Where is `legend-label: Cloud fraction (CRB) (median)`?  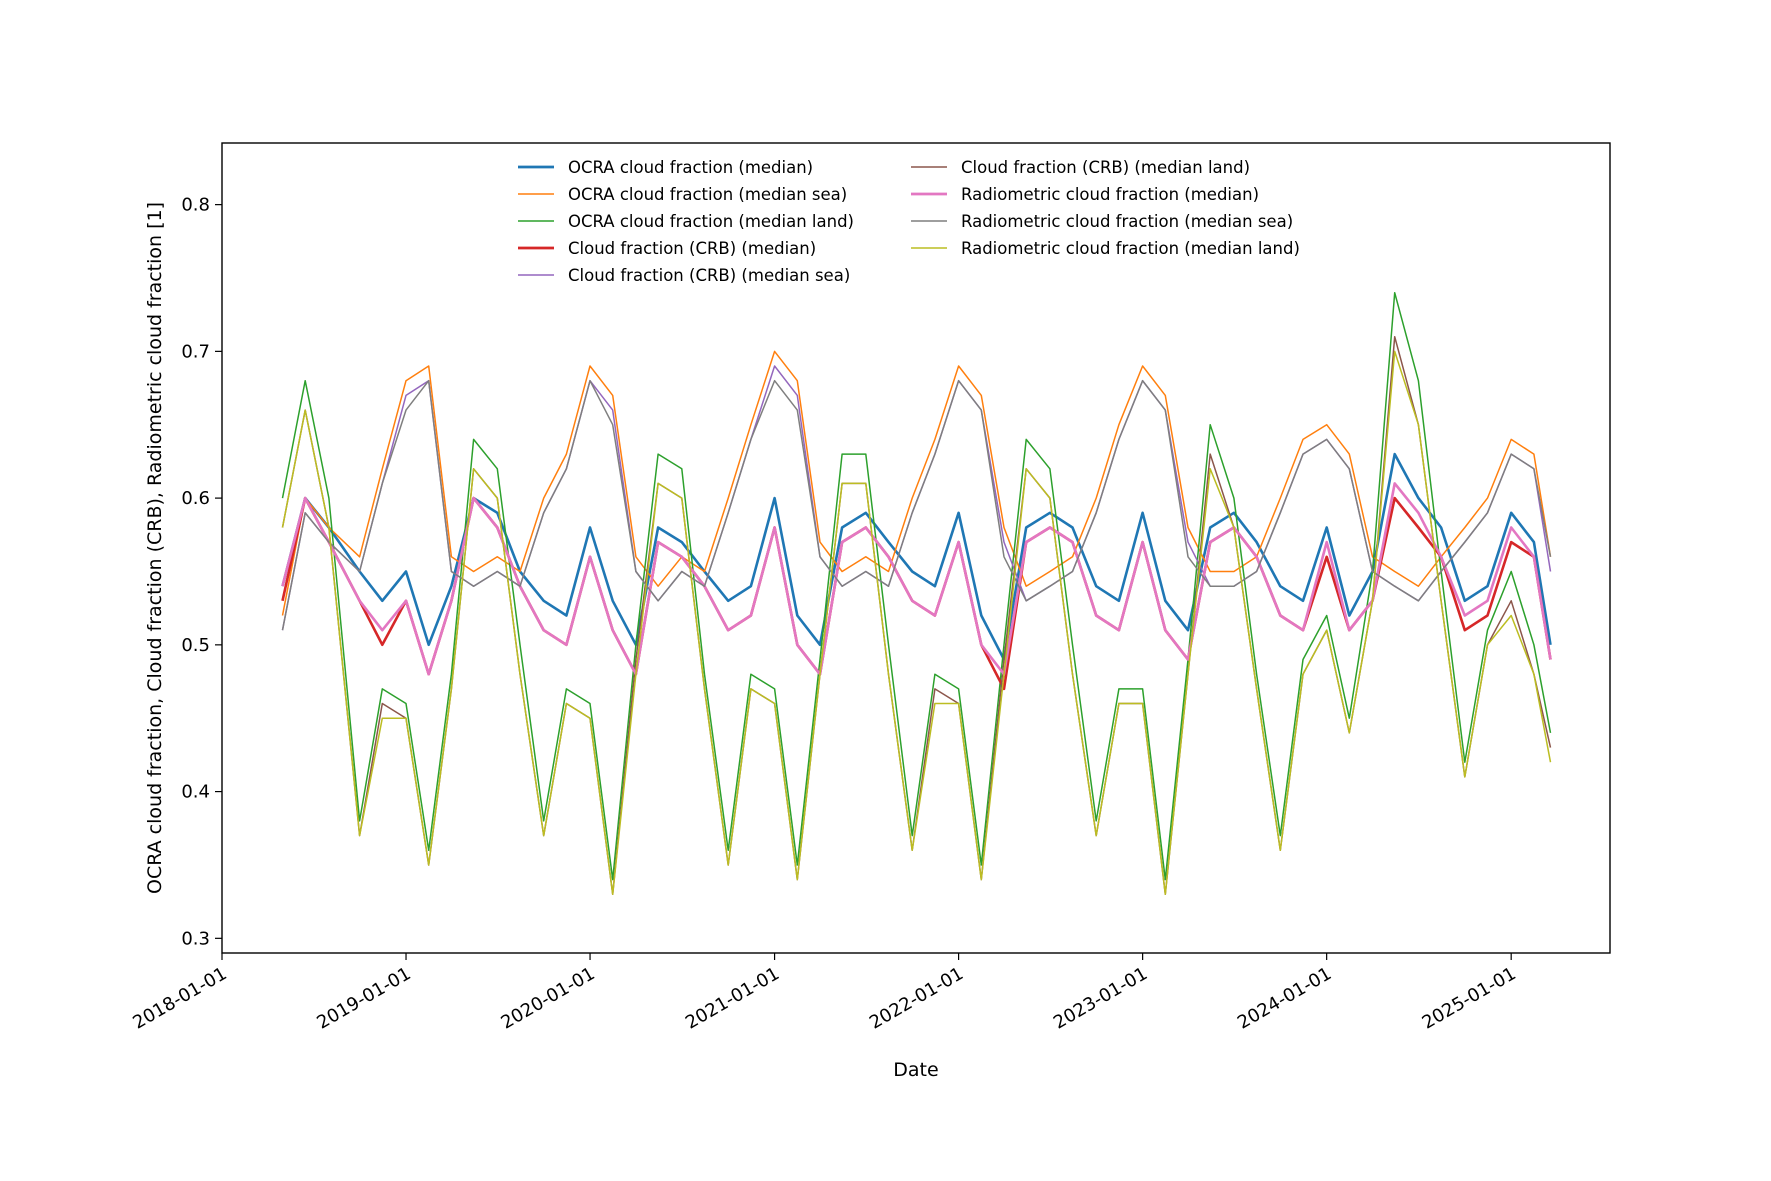 legend-label: Cloud fraction (CRB) (median) is located at coordinates (692, 248).